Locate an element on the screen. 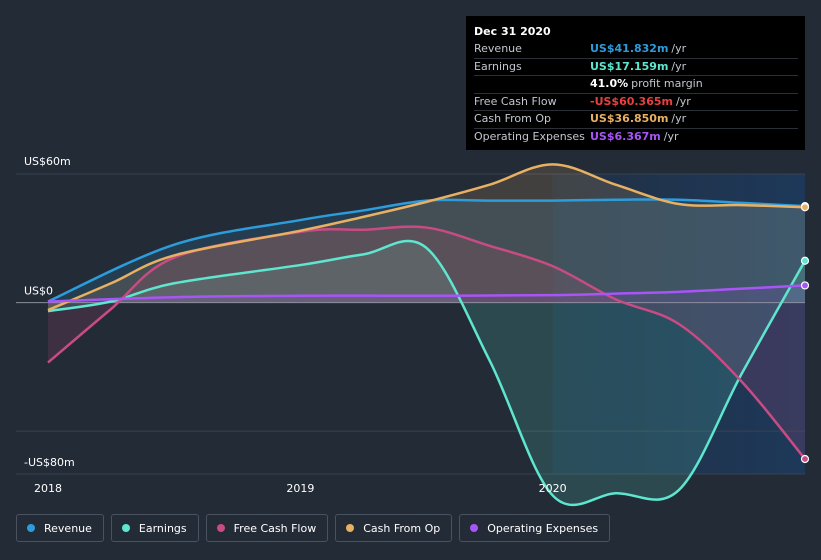 The image size is (821, 560). legend-item-earnings: Earnings is located at coordinates (154, 528).